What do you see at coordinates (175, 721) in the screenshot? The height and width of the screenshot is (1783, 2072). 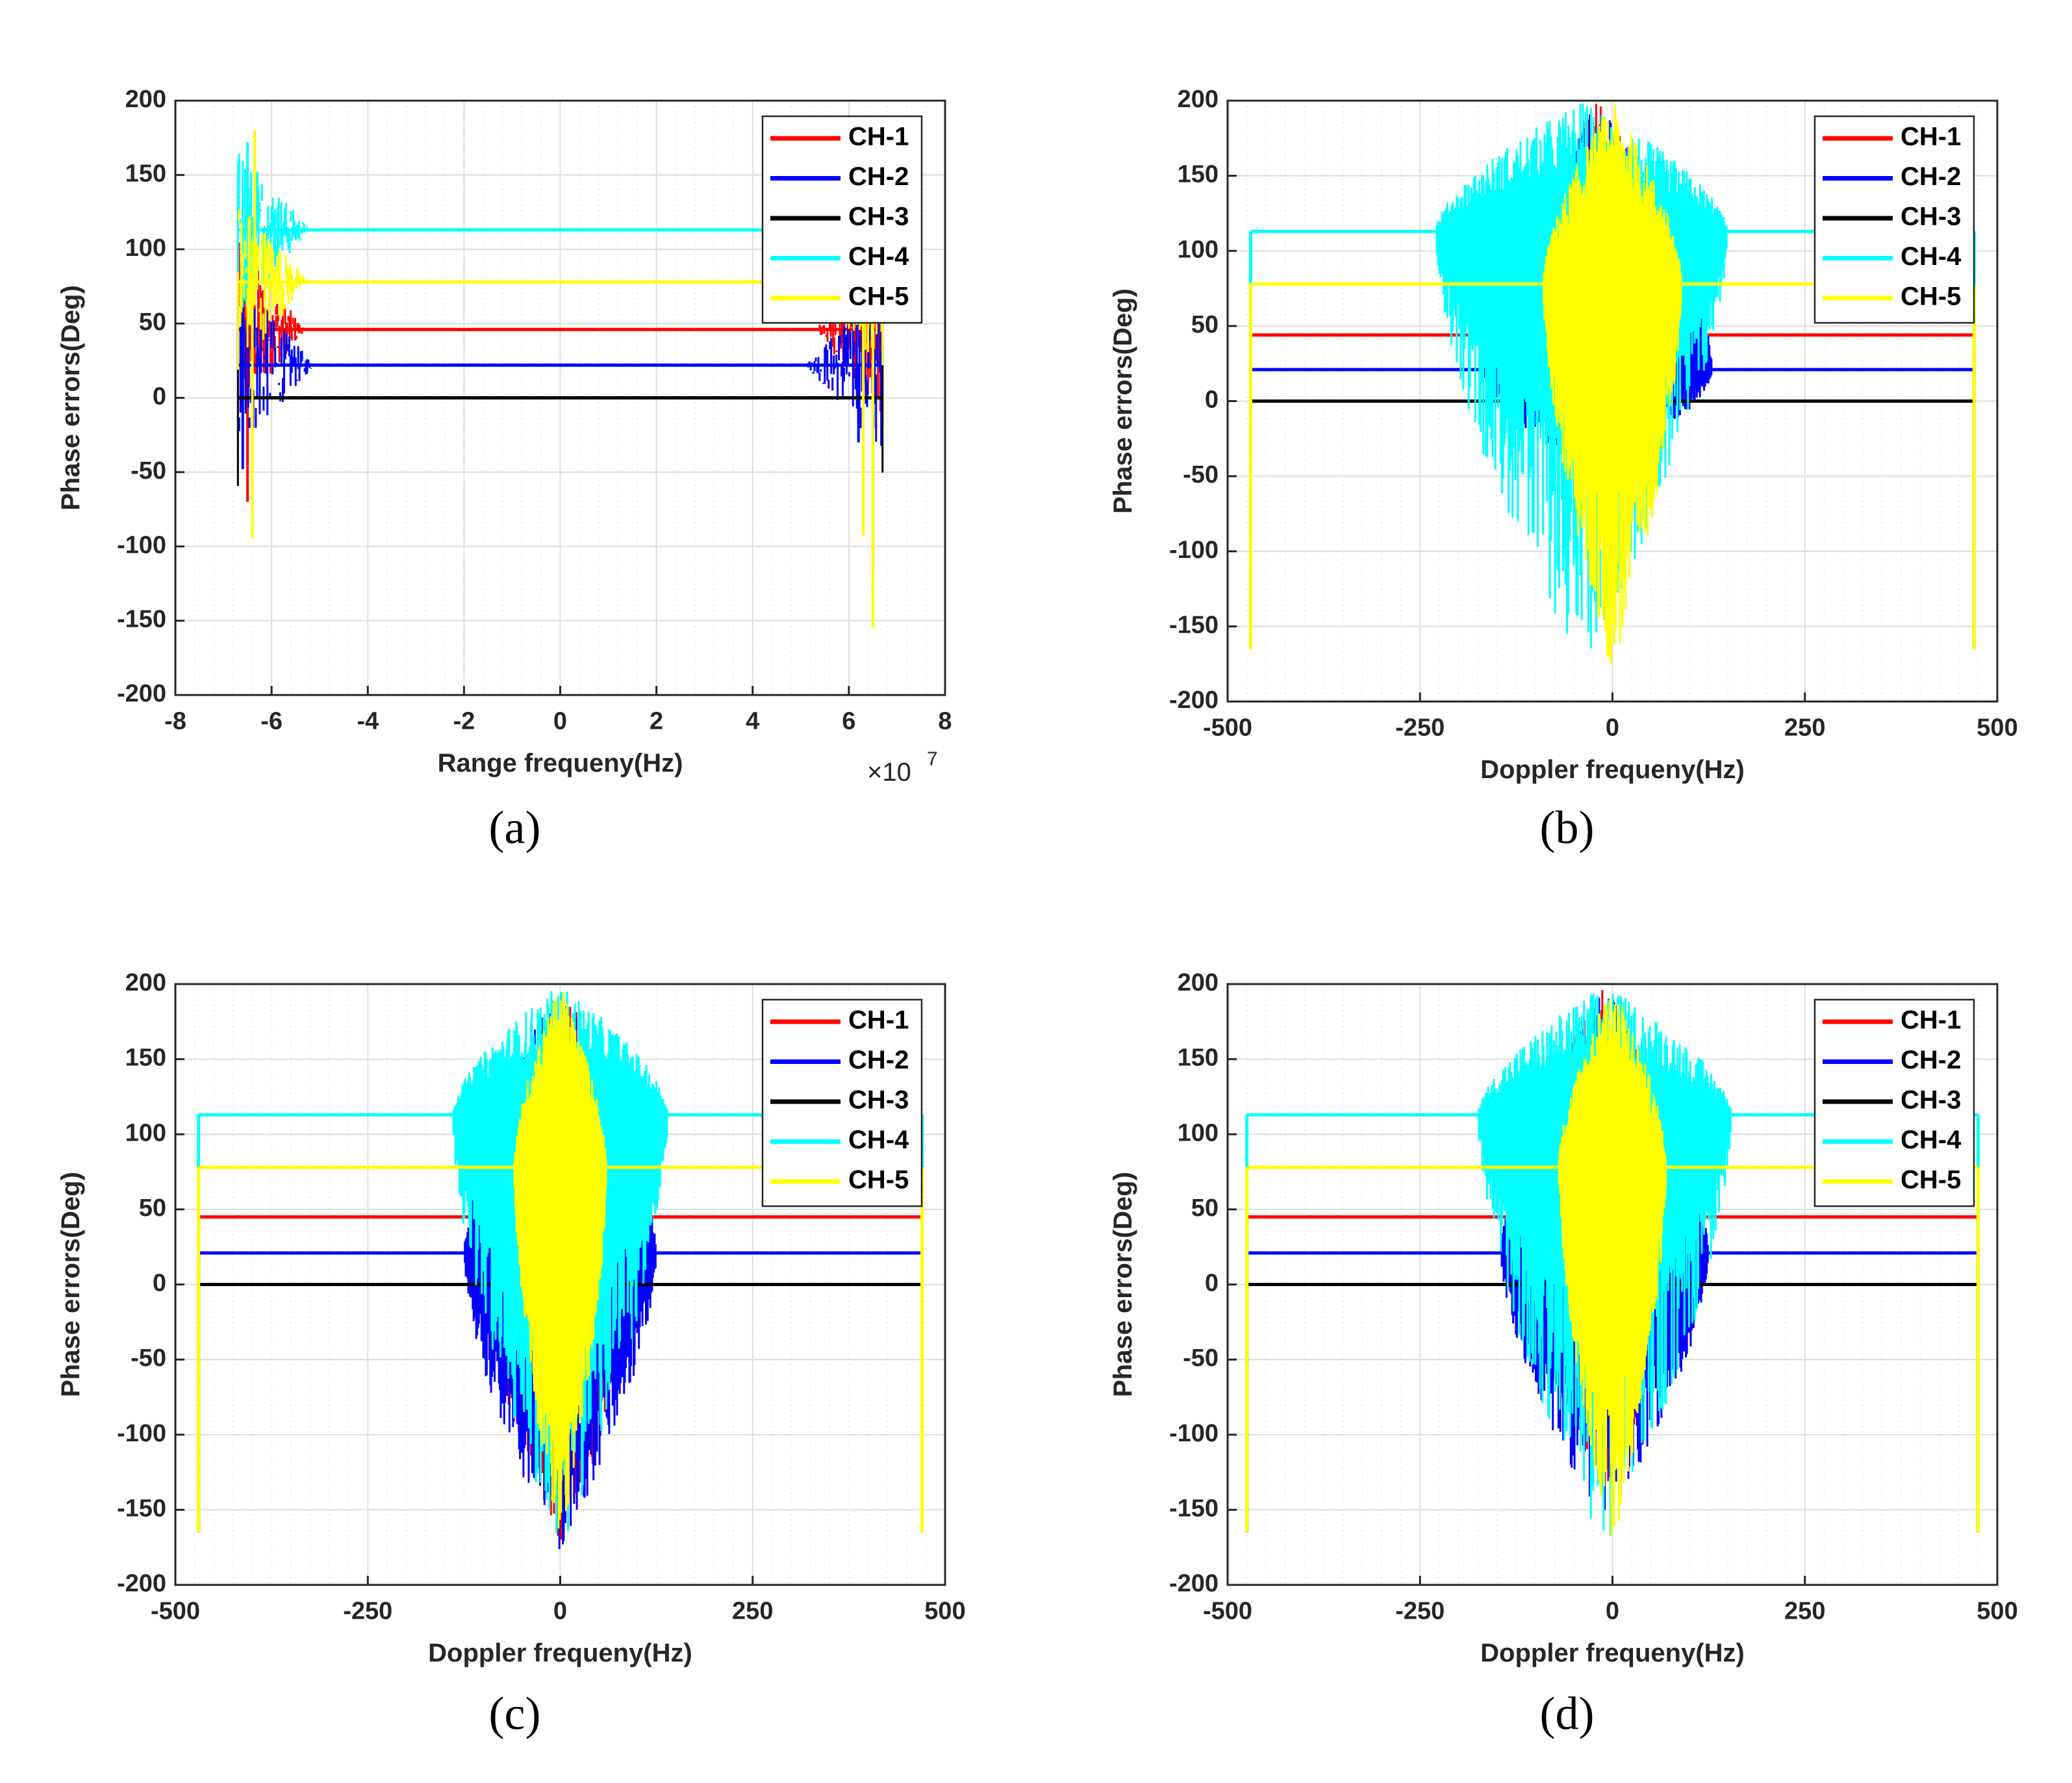 I see `x-tick-label: -8` at bounding box center [175, 721].